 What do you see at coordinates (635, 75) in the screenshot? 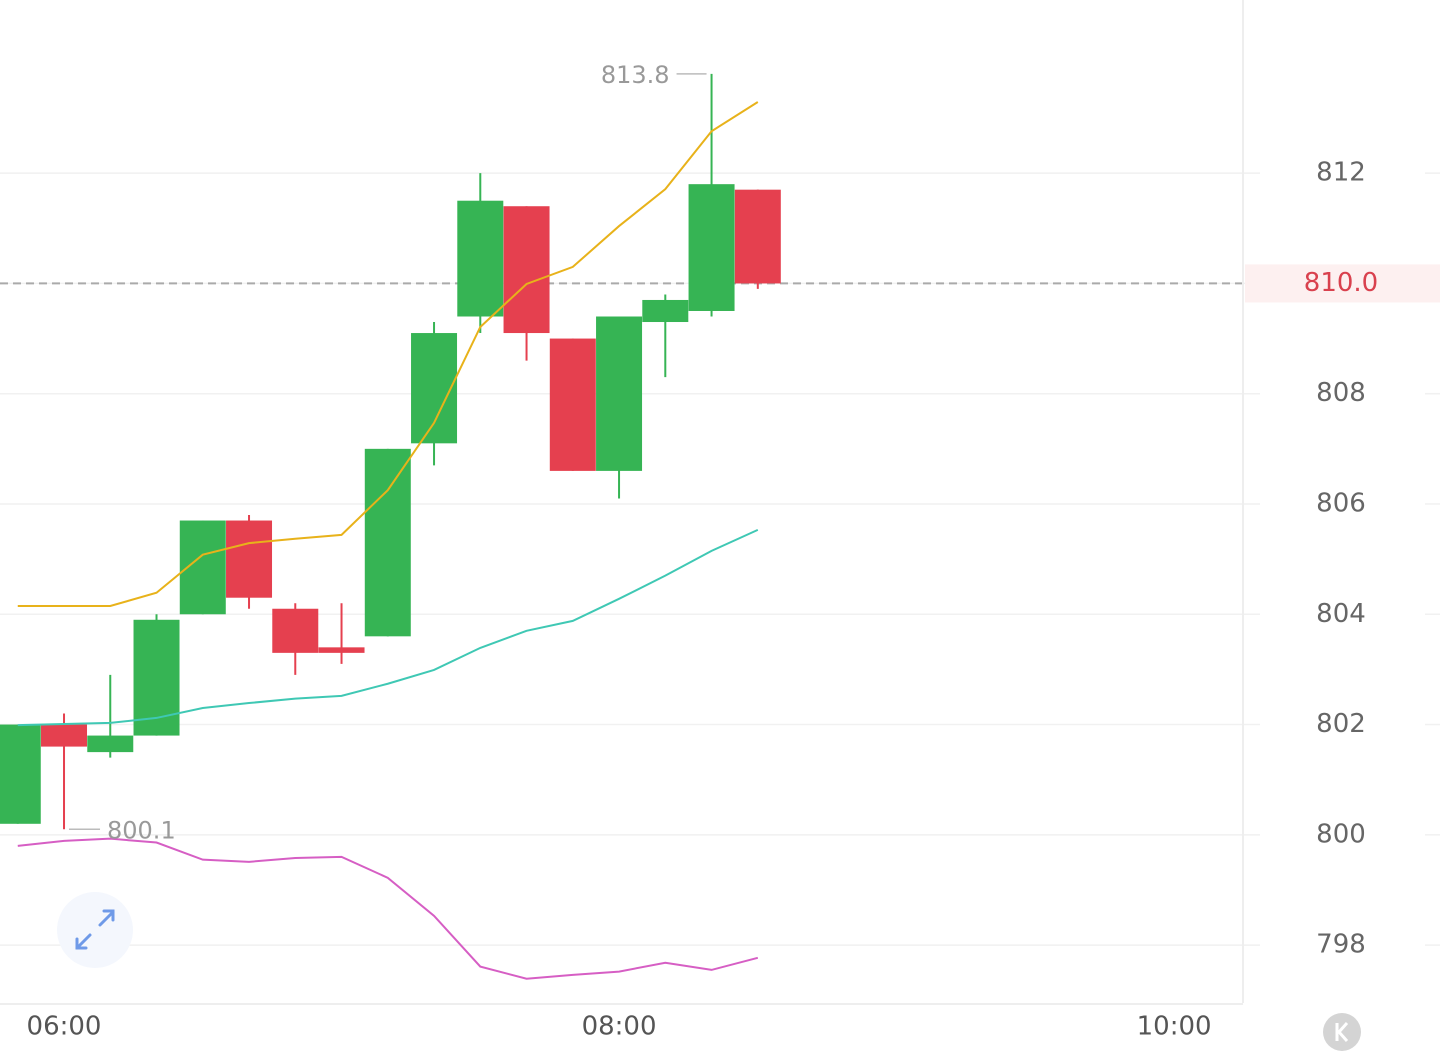
I see `max-marker-label: 813.8` at bounding box center [635, 75].